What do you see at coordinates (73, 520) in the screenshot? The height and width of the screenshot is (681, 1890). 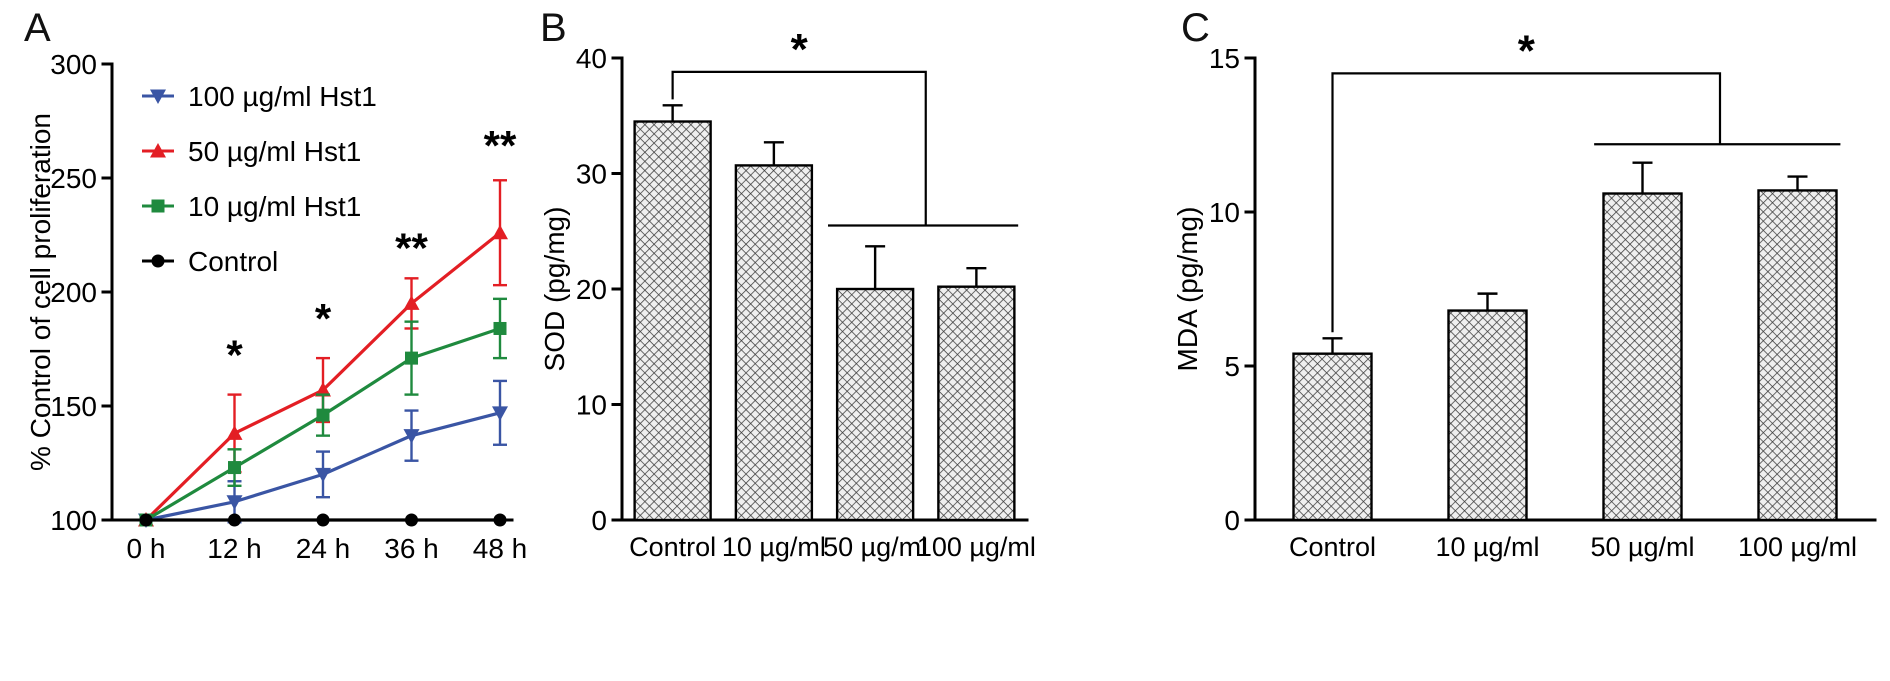 I see `svg-text: 100` at bounding box center [73, 520].